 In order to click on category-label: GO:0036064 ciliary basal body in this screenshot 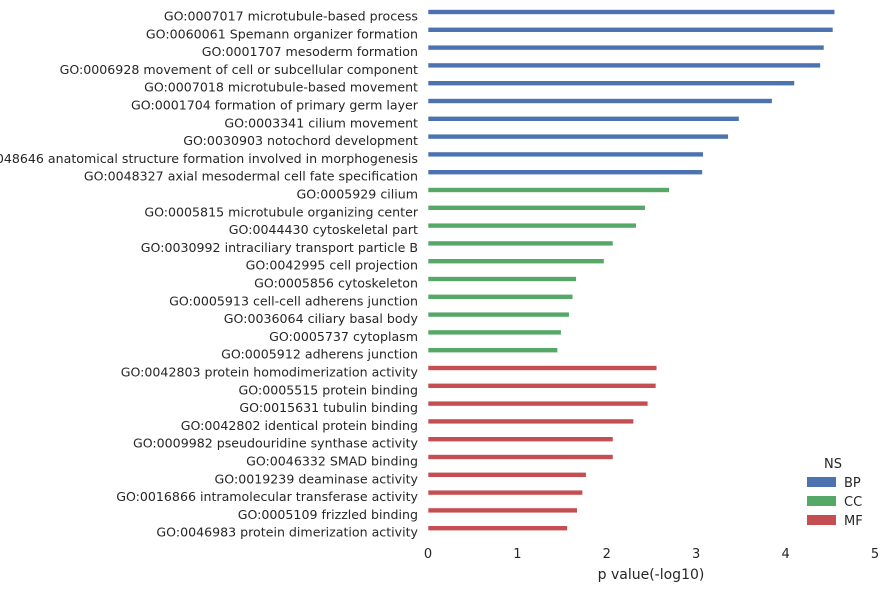, I will do `click(321, 318)`.